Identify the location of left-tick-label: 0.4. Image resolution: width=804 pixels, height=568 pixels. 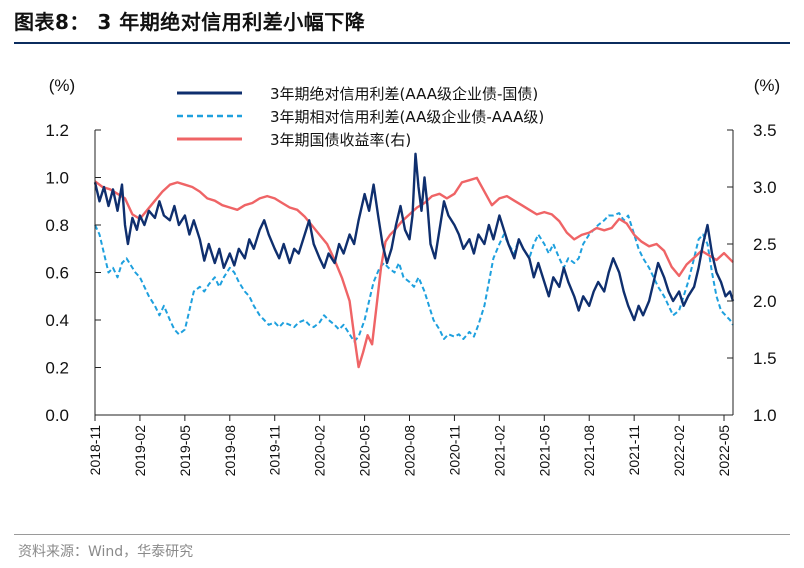
(57, 320).